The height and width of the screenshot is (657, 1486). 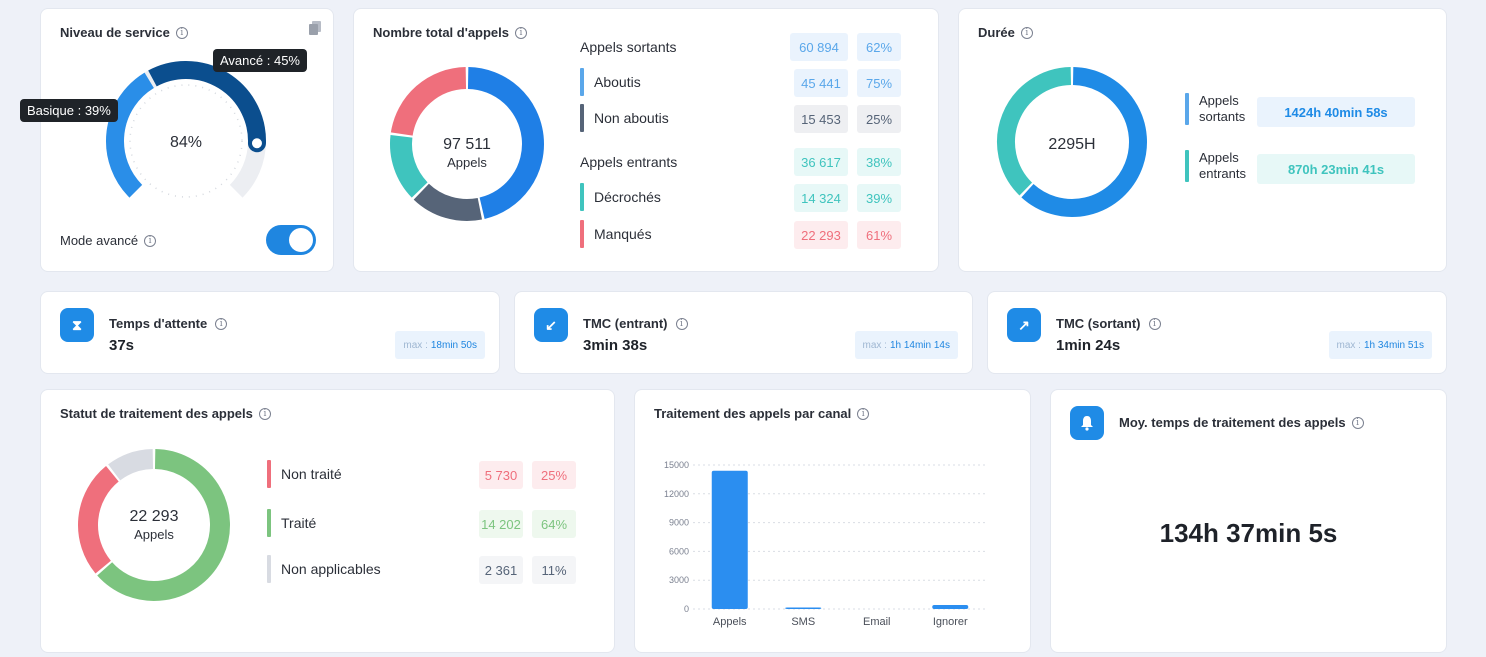 I want to click on bar-appels, so click(x=729, y=539).